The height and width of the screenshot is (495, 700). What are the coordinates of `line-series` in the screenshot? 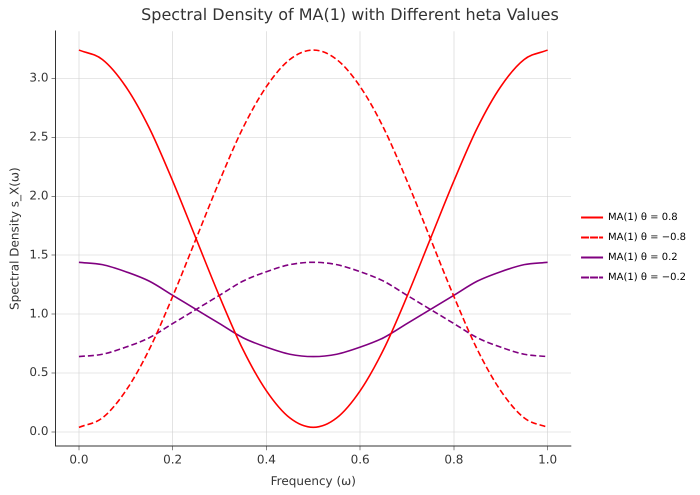 It's located at (313, 309).